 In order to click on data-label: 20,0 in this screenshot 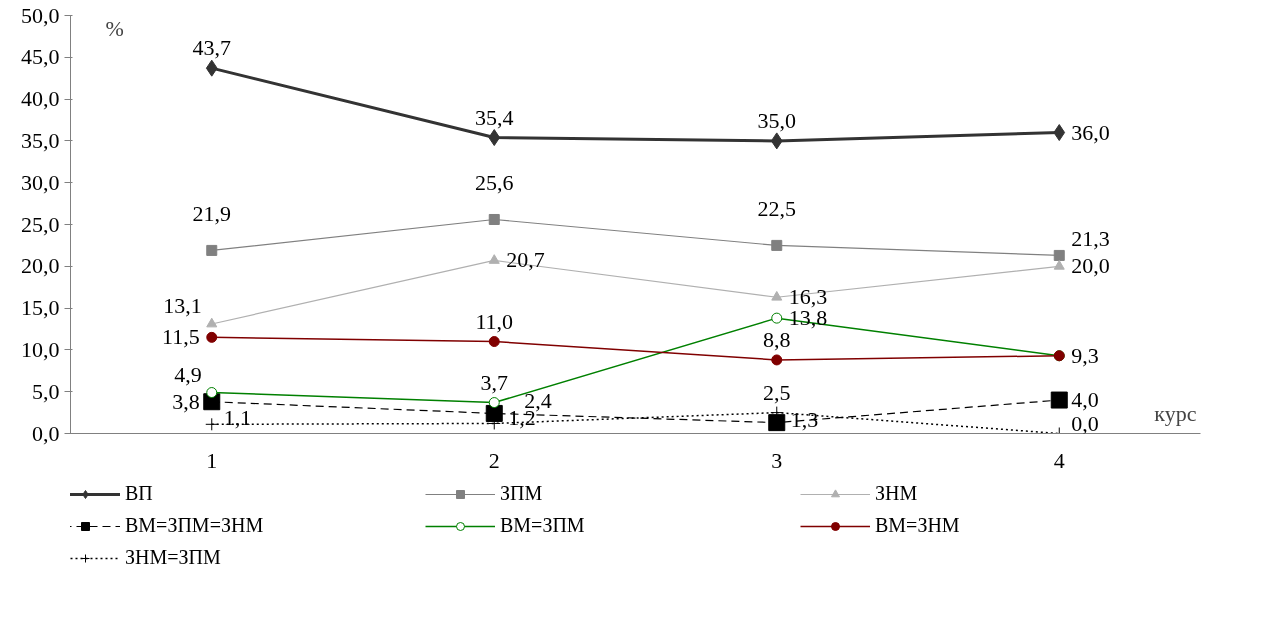, I will do `click(1090, 266)`.